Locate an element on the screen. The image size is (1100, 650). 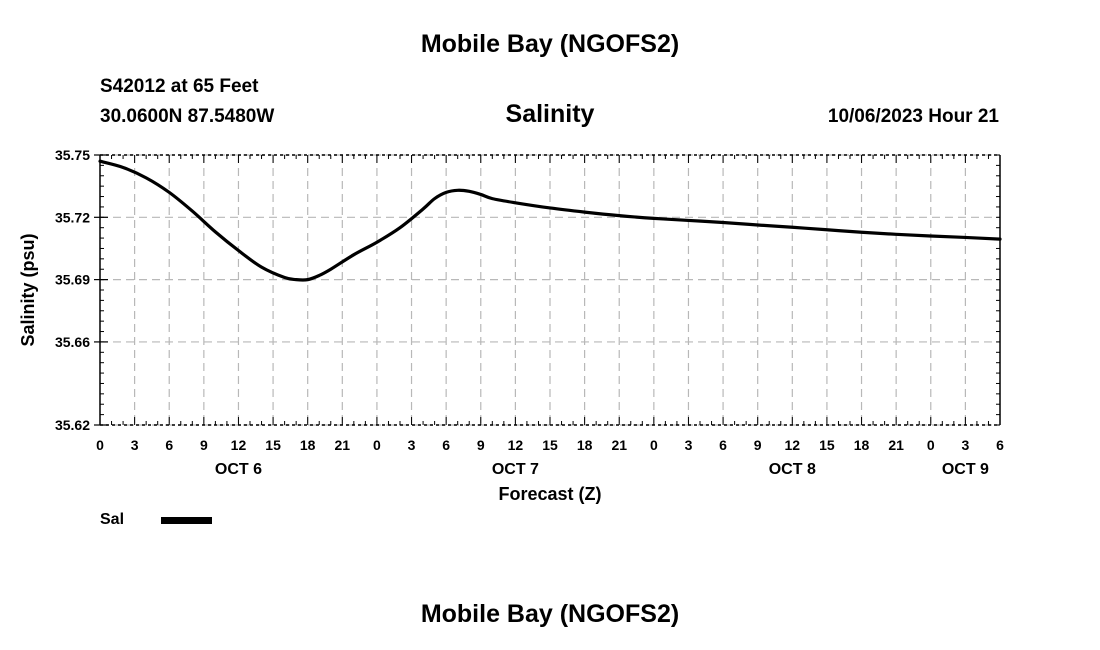
station-label: S42012 at 65 Feet is located at coordinates (179, 86).